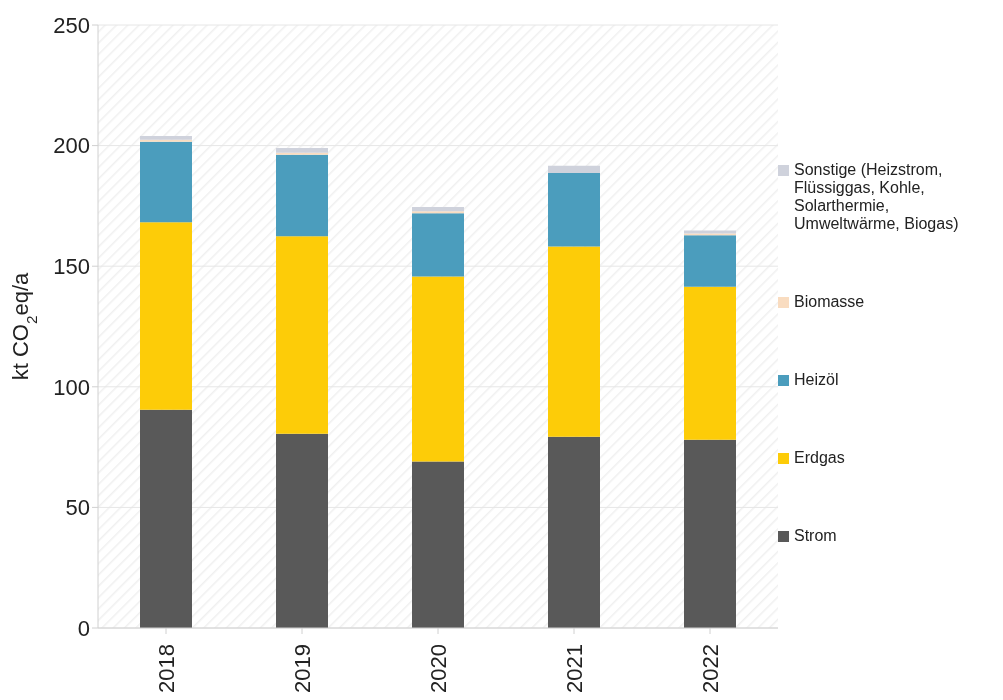  What do you see at coordinates (438, 668) in the screenshot?
I see `x-tick-label: 2020` at bounding box center [438, 668].